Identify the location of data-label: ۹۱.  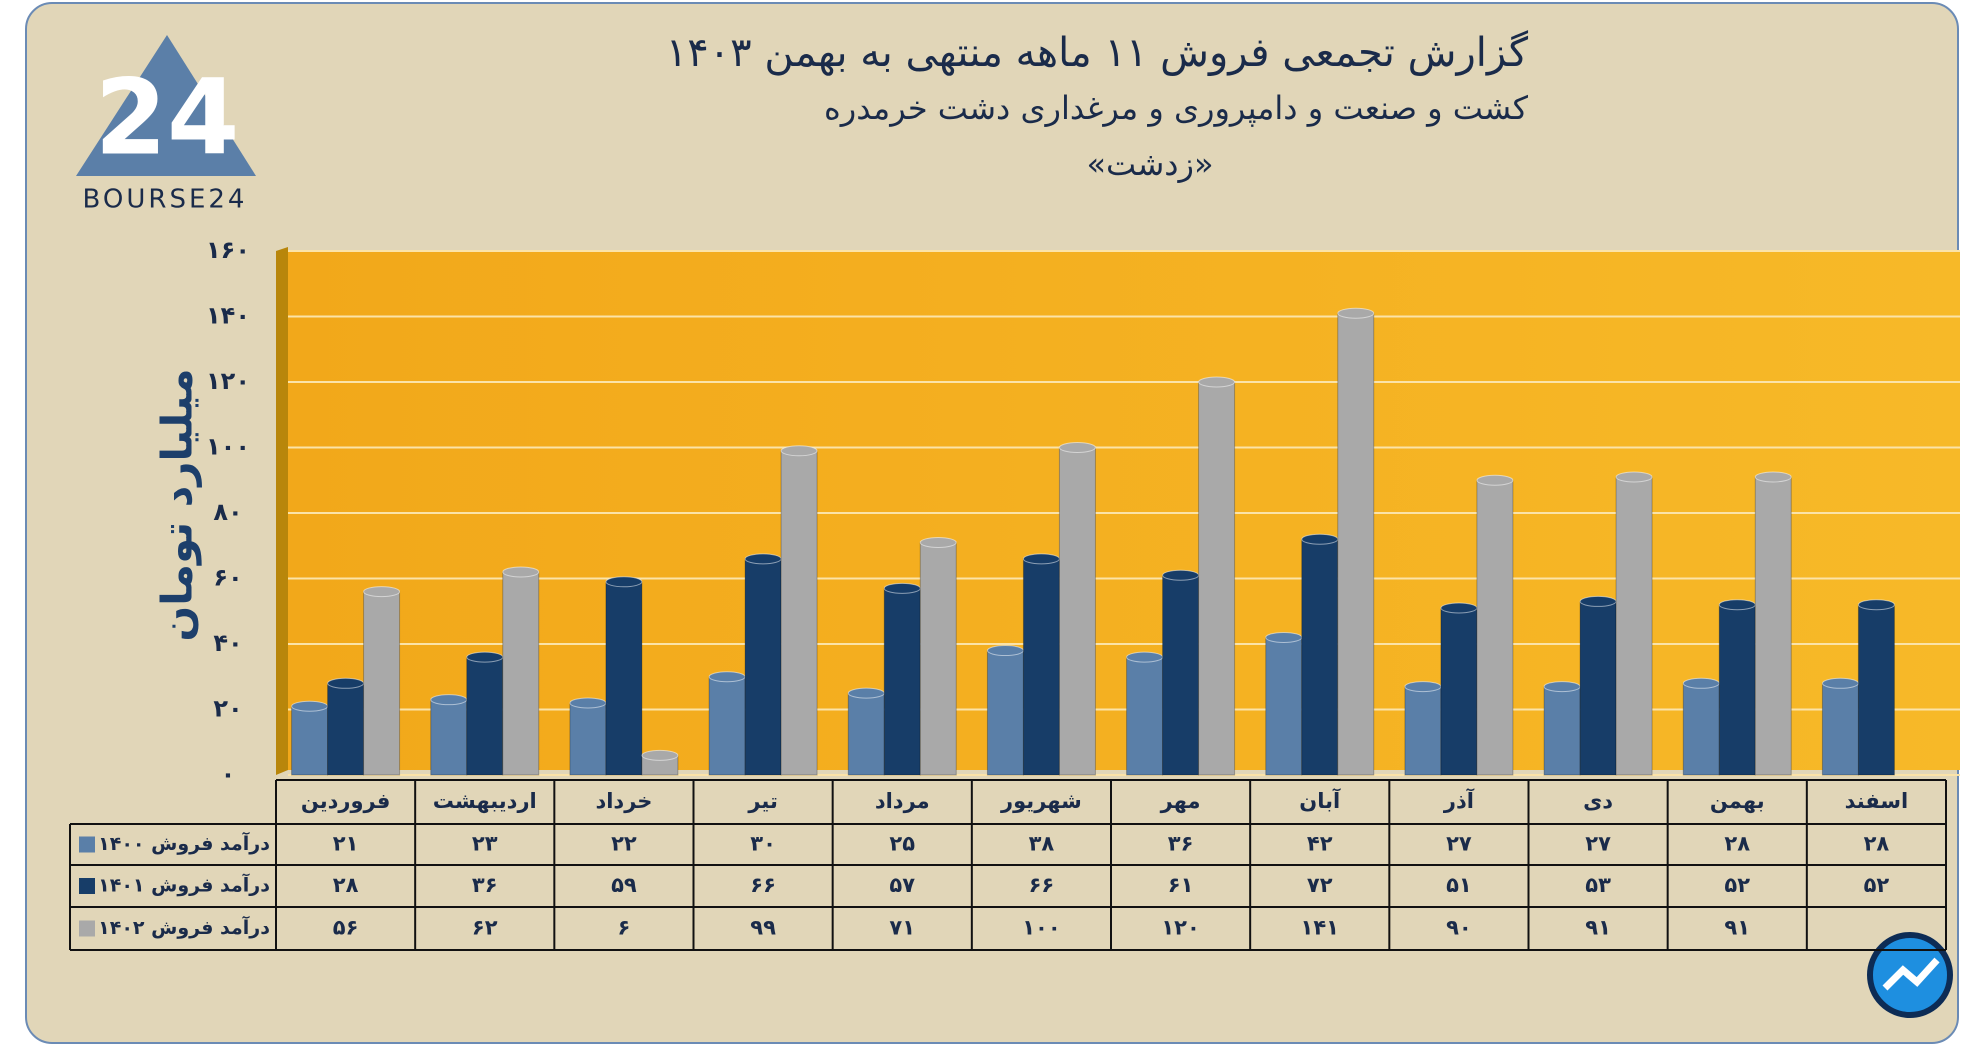
(1598, 928).